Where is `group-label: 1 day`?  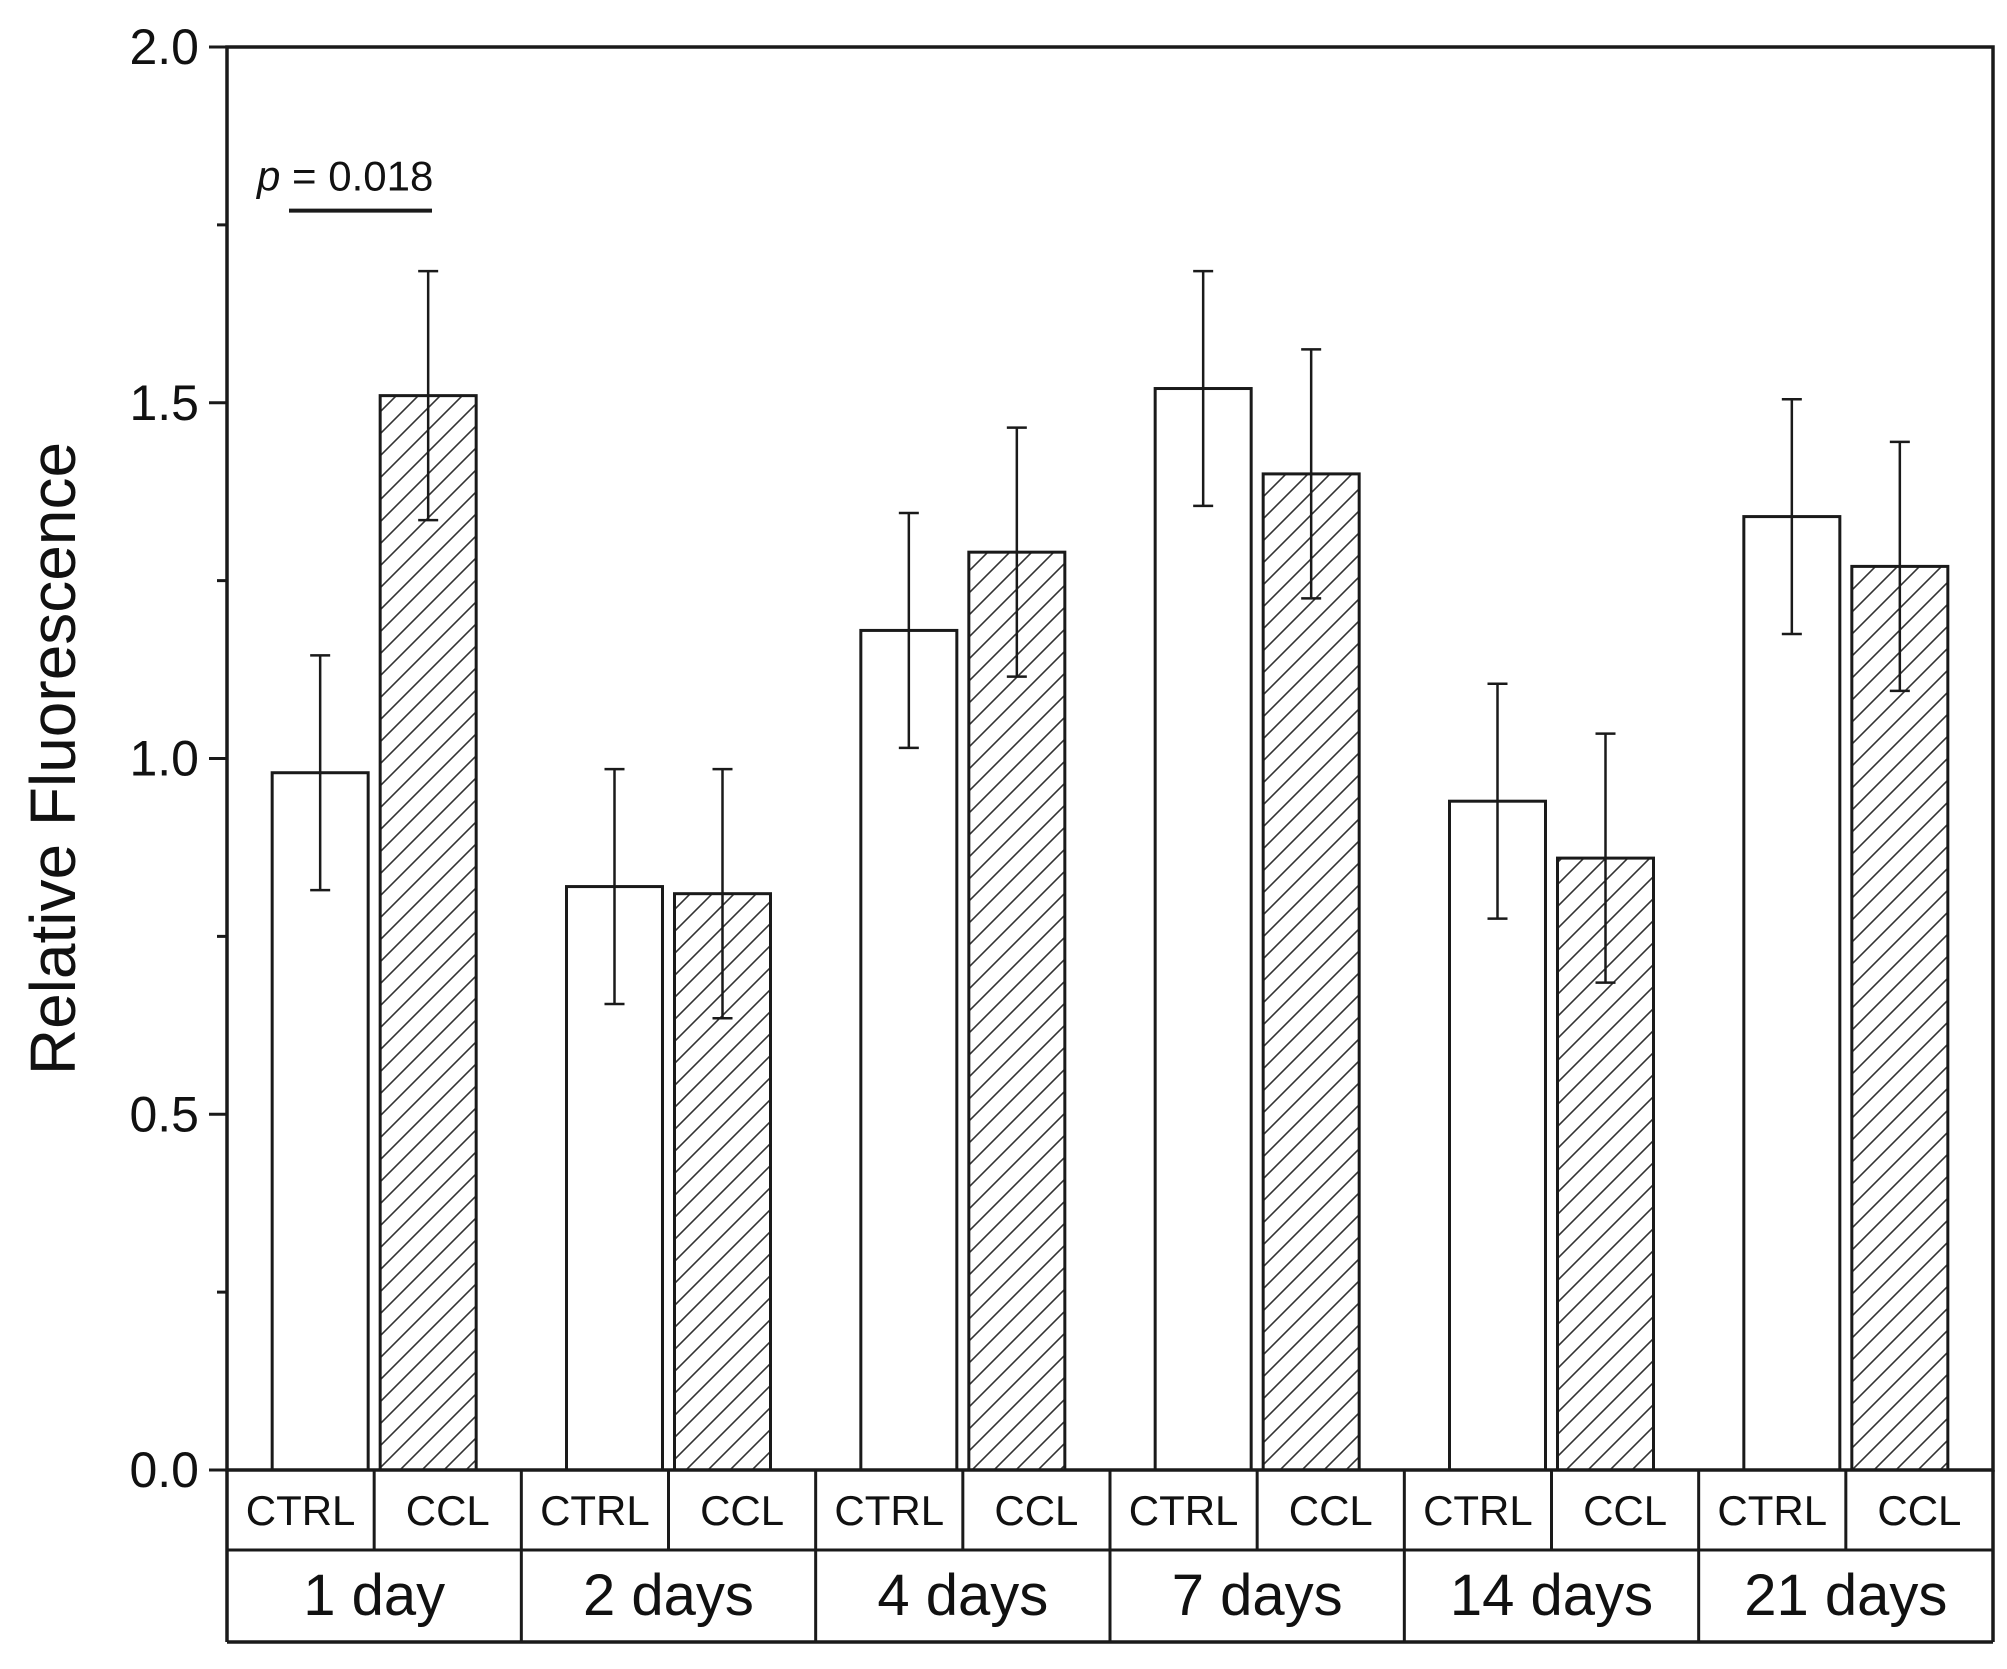
group-label: 1 day is located at coordinates (374, 1595).